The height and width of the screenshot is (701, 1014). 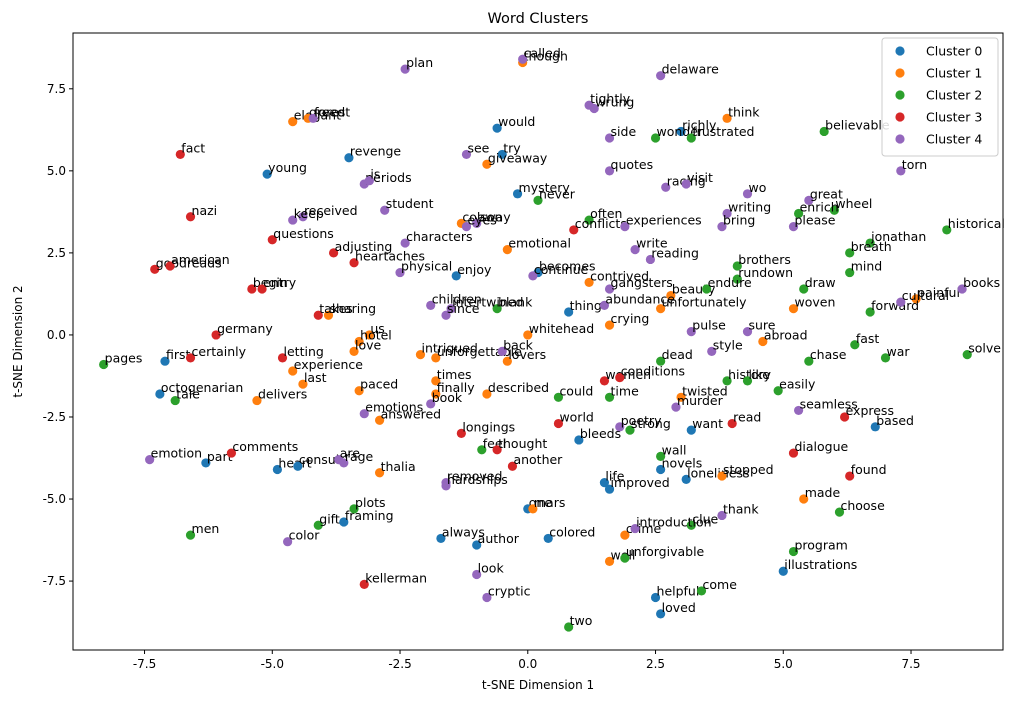 What do you see at coordinates (18, 341) in the screenshot?
I see `y-axis-label: t-SNE Dimension 2` at bounding box center [18, 341].